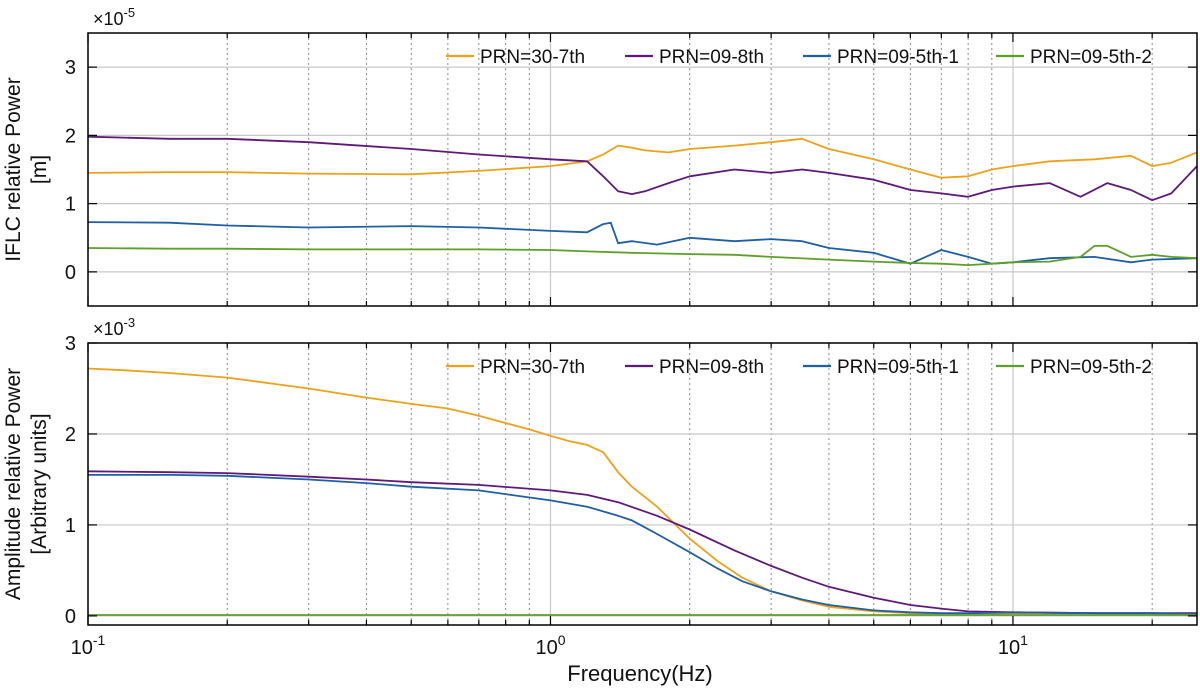 The image size is (1200, 689). Describe the element at coordinates (642, 158) in the screenshot. I see `series-line-prn30_7th` at that location.